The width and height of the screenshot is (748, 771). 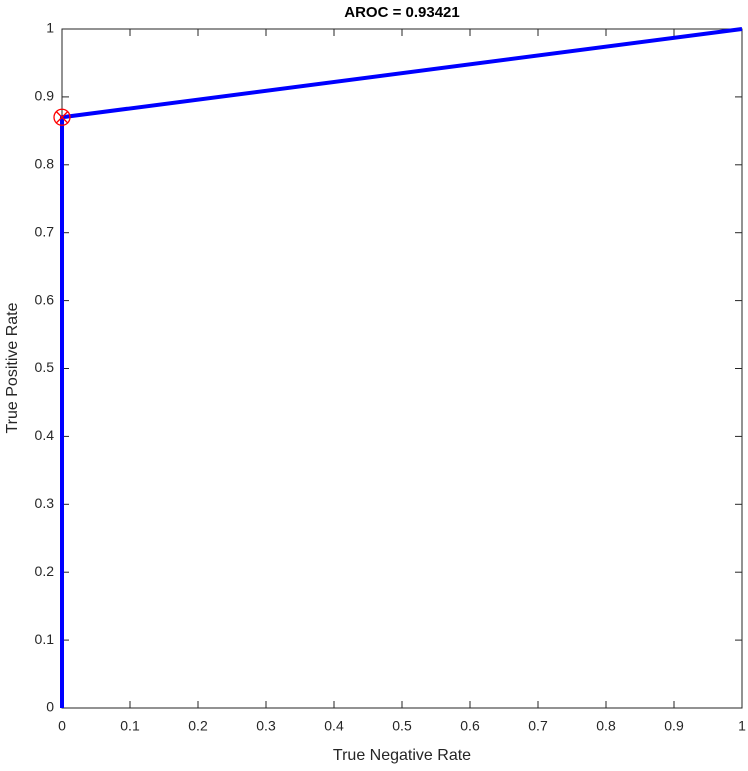 What do you see at coordinates (45, 435) in the screenshot?
I see `y-tick-label: 0.4` at bounding box center [45, 435].